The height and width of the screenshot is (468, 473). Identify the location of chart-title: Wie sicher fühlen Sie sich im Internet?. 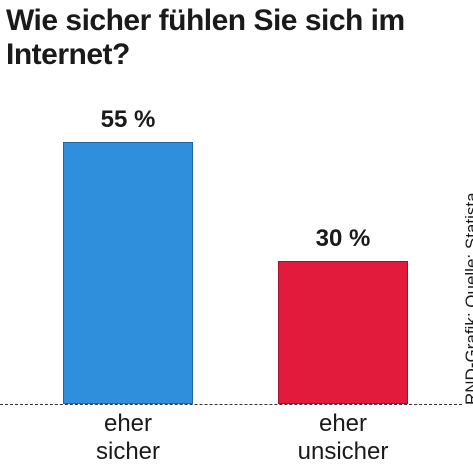
(205, 37).